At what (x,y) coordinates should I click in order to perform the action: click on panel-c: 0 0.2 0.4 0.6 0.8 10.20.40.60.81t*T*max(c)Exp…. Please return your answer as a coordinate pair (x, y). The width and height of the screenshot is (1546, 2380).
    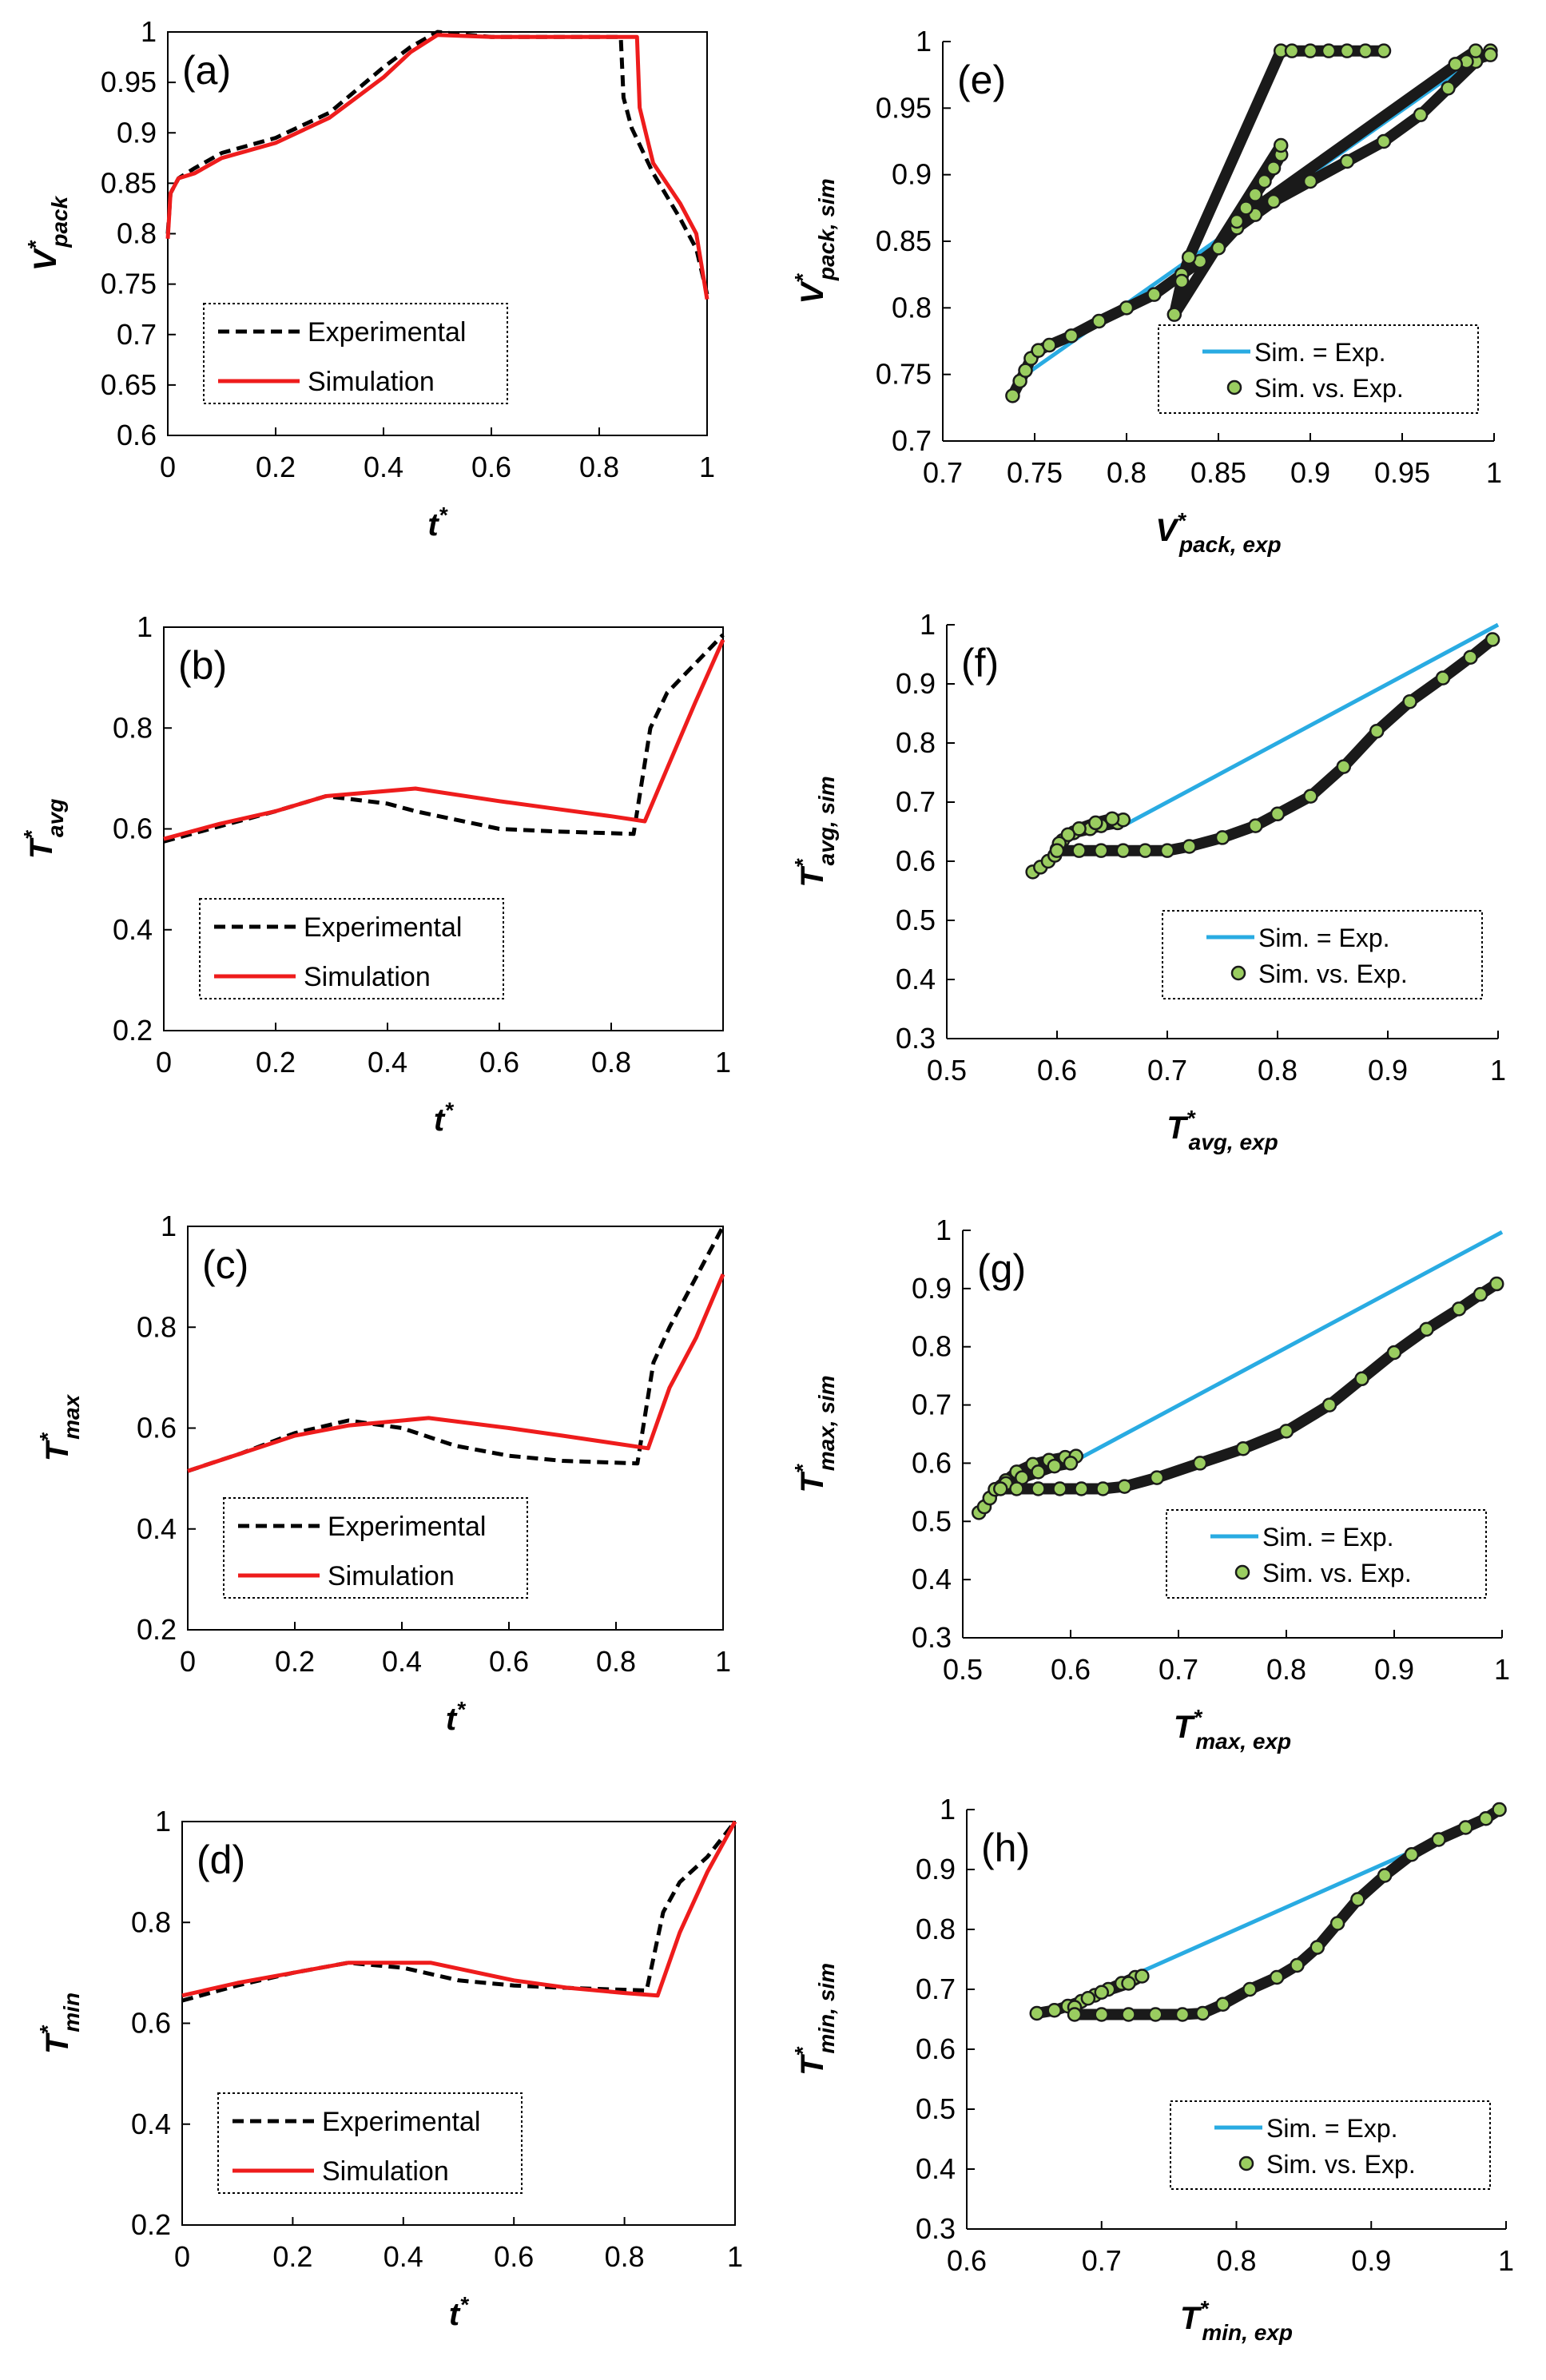
    Looking at the image, I should click on (383, 1473).